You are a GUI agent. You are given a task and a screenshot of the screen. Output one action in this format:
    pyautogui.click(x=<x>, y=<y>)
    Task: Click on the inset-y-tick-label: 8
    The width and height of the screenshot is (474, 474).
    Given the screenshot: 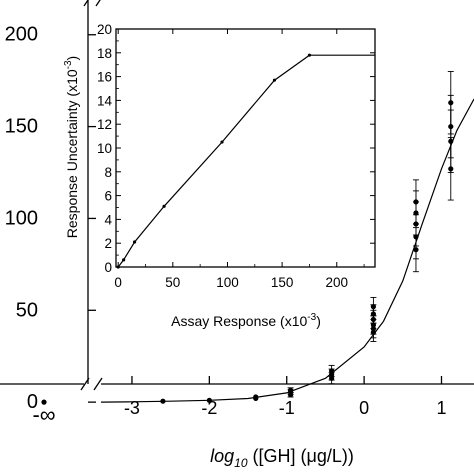 What is the action you would take?
    pyautogui.click(x=108, y=172)
    